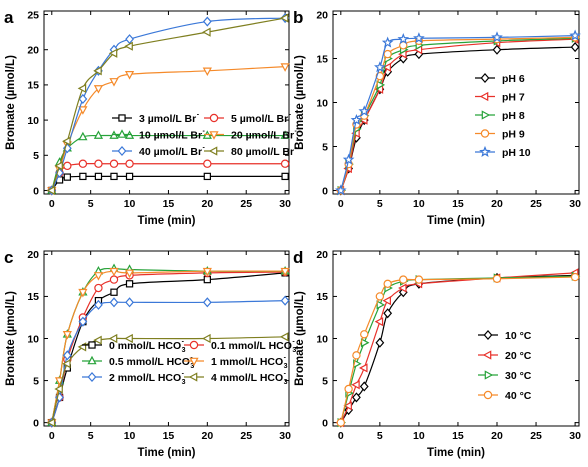 The image size is (588, 467). Describe the element at coordinates (251, 151) in the screenshot. I see `legend-entry: 80 µmol/L Br -` at that location.